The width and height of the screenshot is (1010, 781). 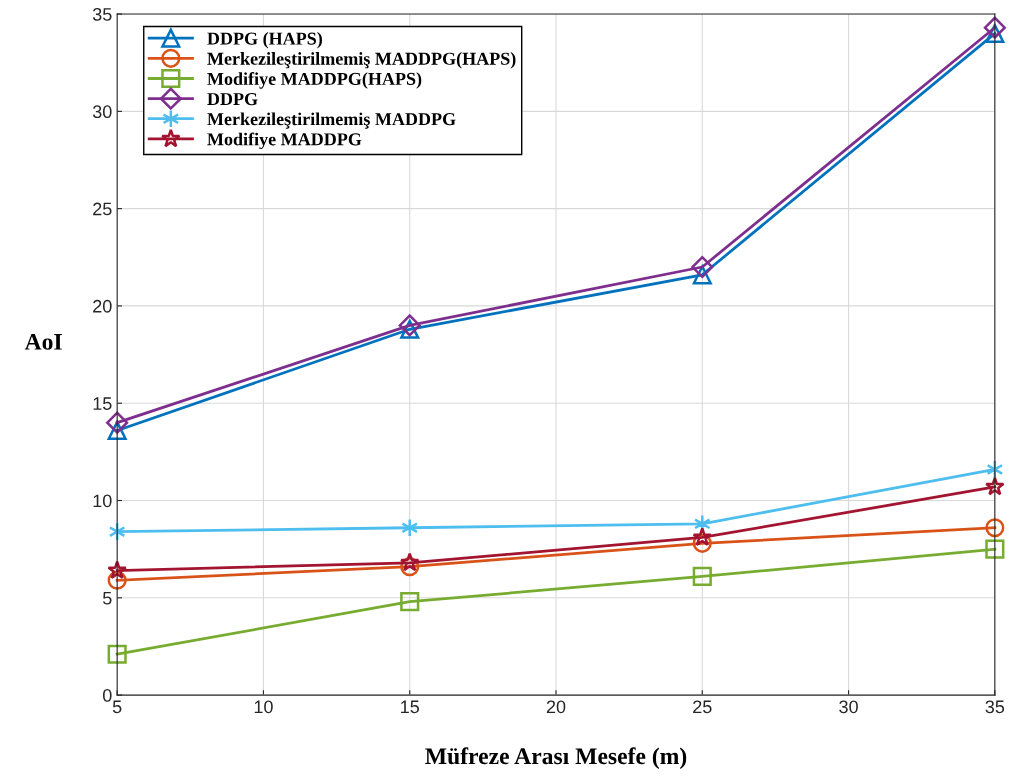 What do you see at coordinates (361, 60) in the screenshot?
I see `legend-label: Merkezileştirilmemiş MADDPG(HAPS)` at bounding box center [361, 60].